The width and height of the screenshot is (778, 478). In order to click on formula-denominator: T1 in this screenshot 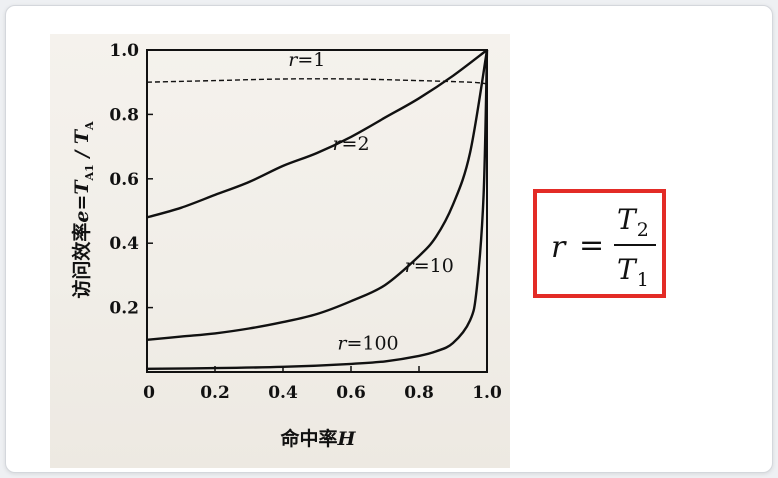, I will do `click(633, 272)`.